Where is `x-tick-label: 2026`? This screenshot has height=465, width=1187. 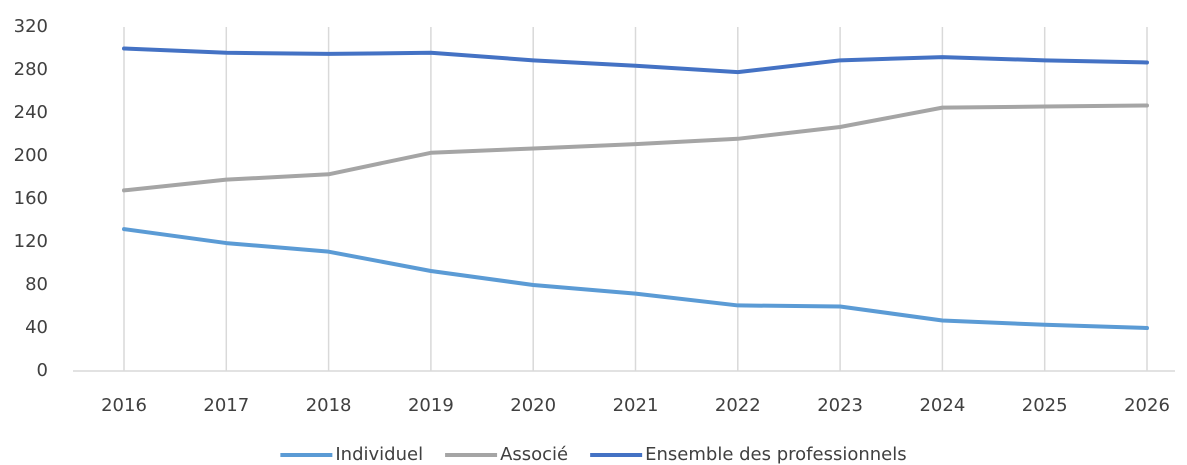
x-tick-label: 2026 is located at coordinates (1147, 405).